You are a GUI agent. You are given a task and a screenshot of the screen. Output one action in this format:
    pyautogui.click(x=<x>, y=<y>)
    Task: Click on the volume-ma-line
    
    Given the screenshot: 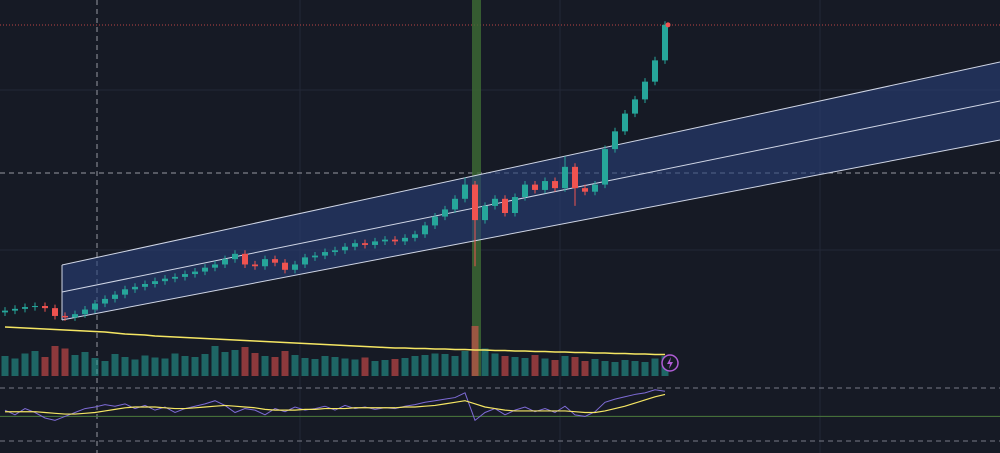 What is the action you would take?
    pyautogui.click(x=334, y=341)
    